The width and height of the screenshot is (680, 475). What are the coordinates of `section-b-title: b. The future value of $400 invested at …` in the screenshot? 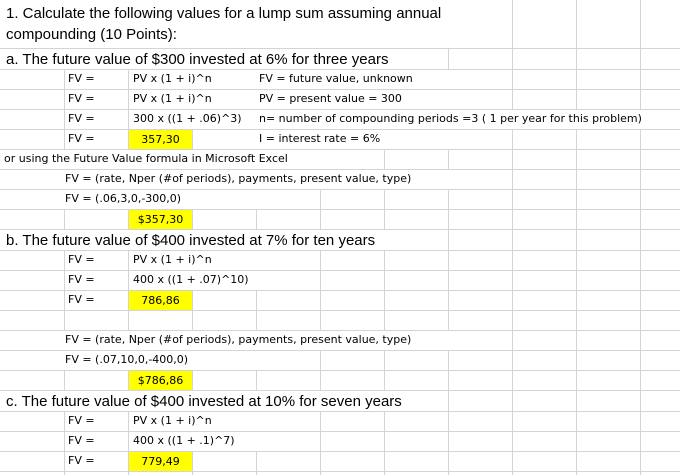 It's located at (191, 240).